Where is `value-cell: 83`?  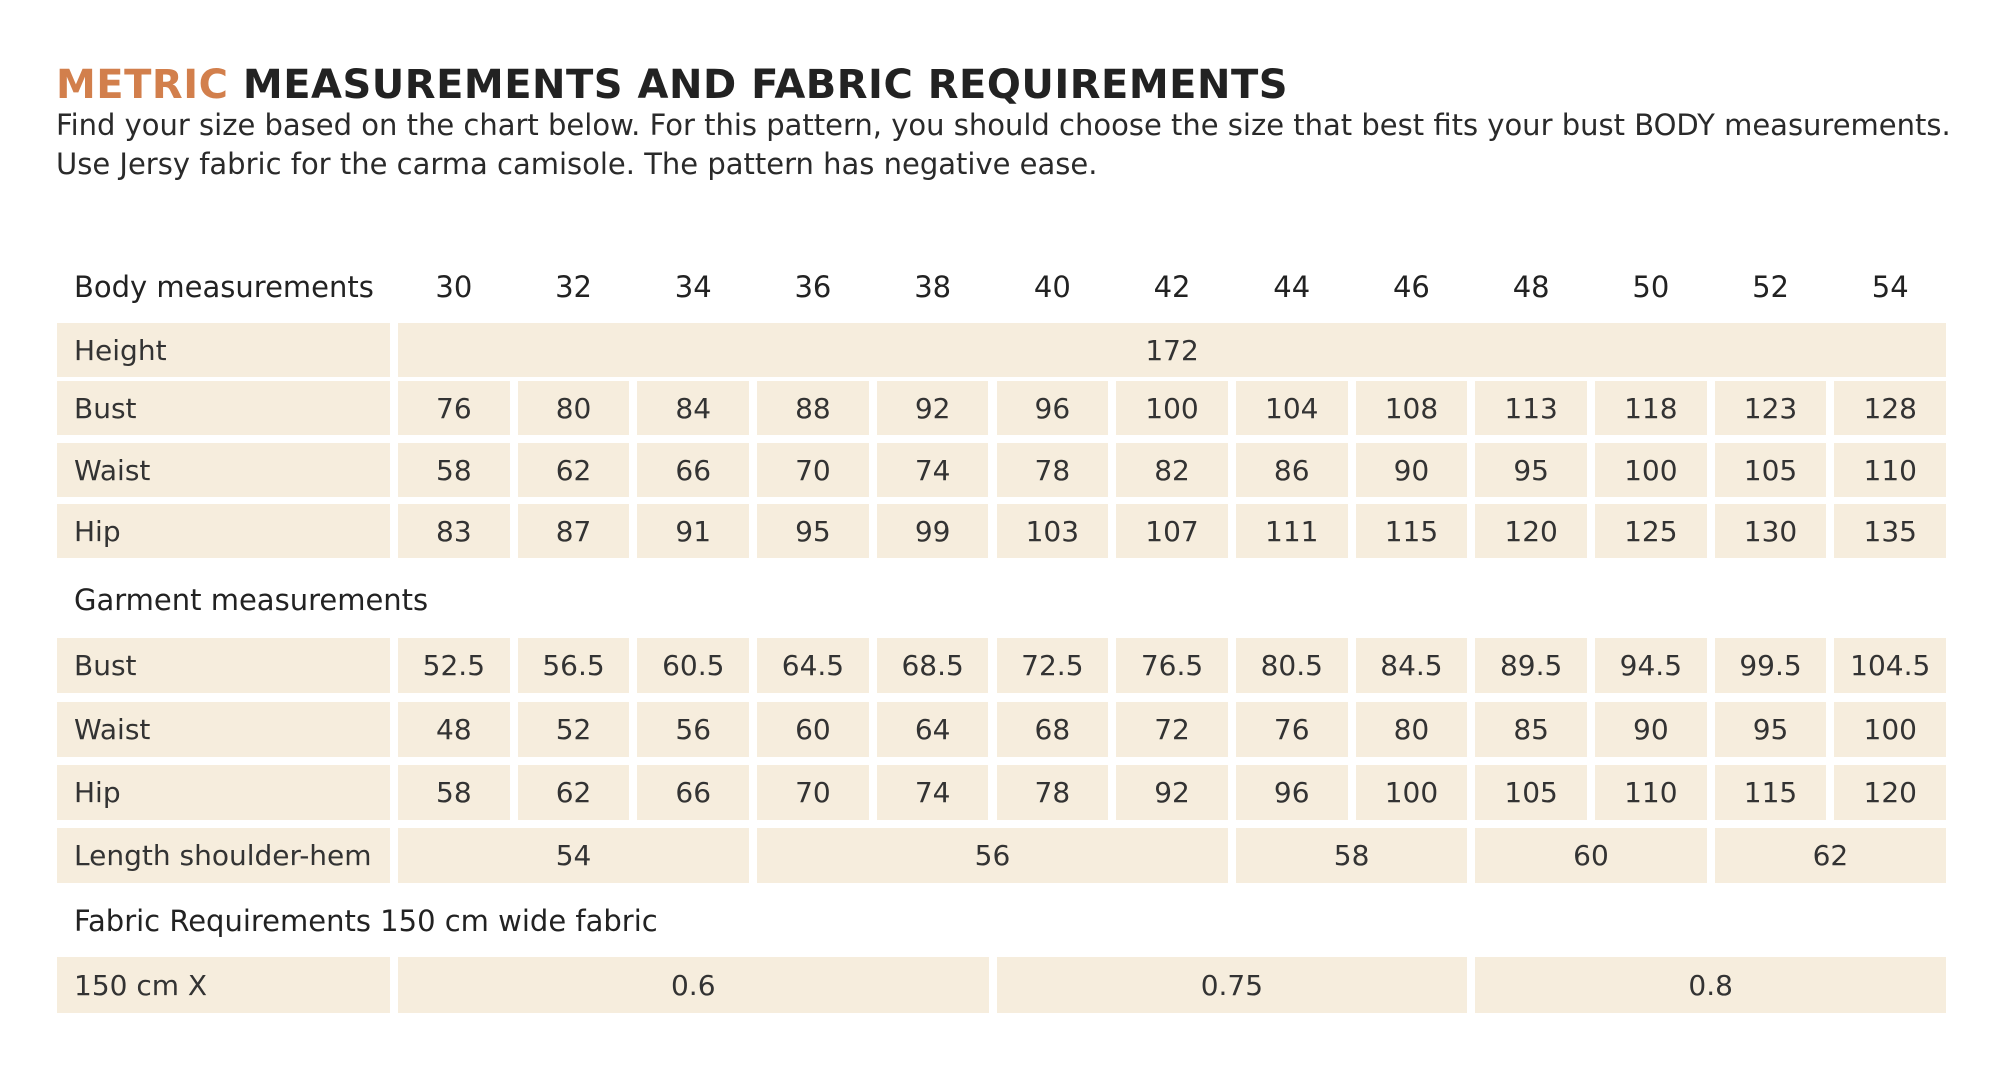
value-cell: 83 is located at coordinates (454, 531).